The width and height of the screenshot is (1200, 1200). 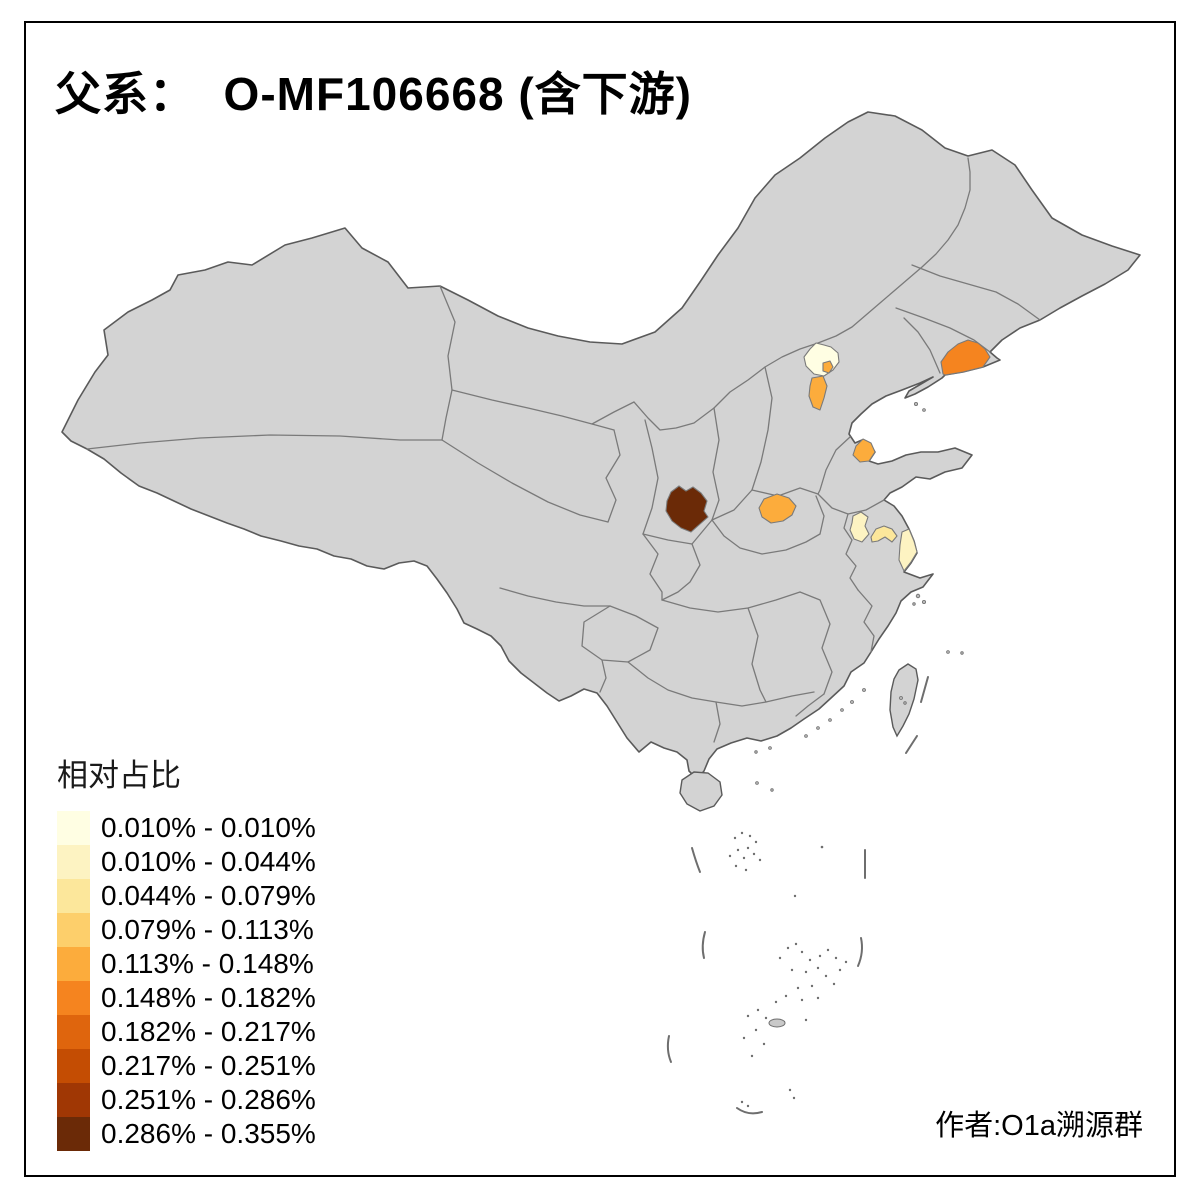 What do you see at coordinates (119, 775) in the screenshot?
I see `legend-title: 相对占比` at bounding box center [119, 775].